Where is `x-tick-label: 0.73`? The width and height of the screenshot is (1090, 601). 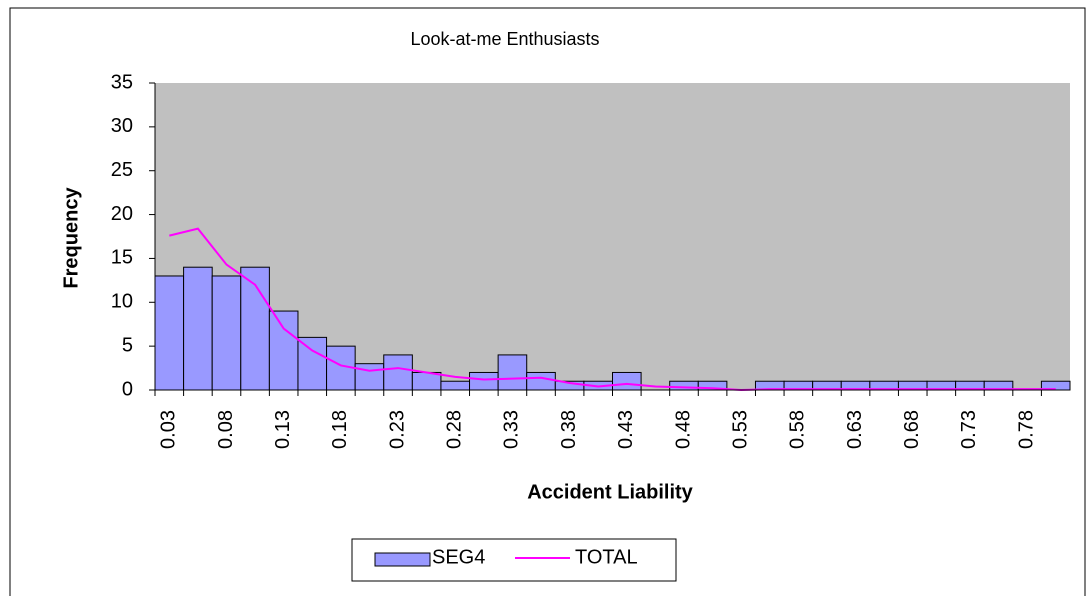
x-tick-label: 0.73 is located at coordinates (969, 429).